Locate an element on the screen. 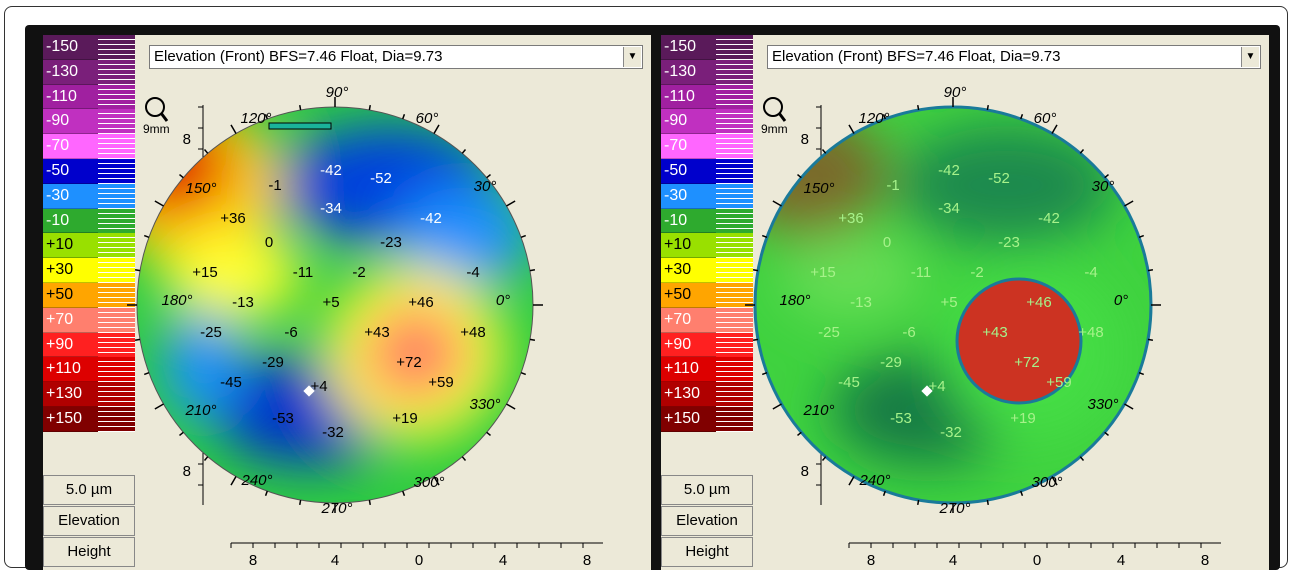  scale-row: +90 is located at coordinates (89, 345).